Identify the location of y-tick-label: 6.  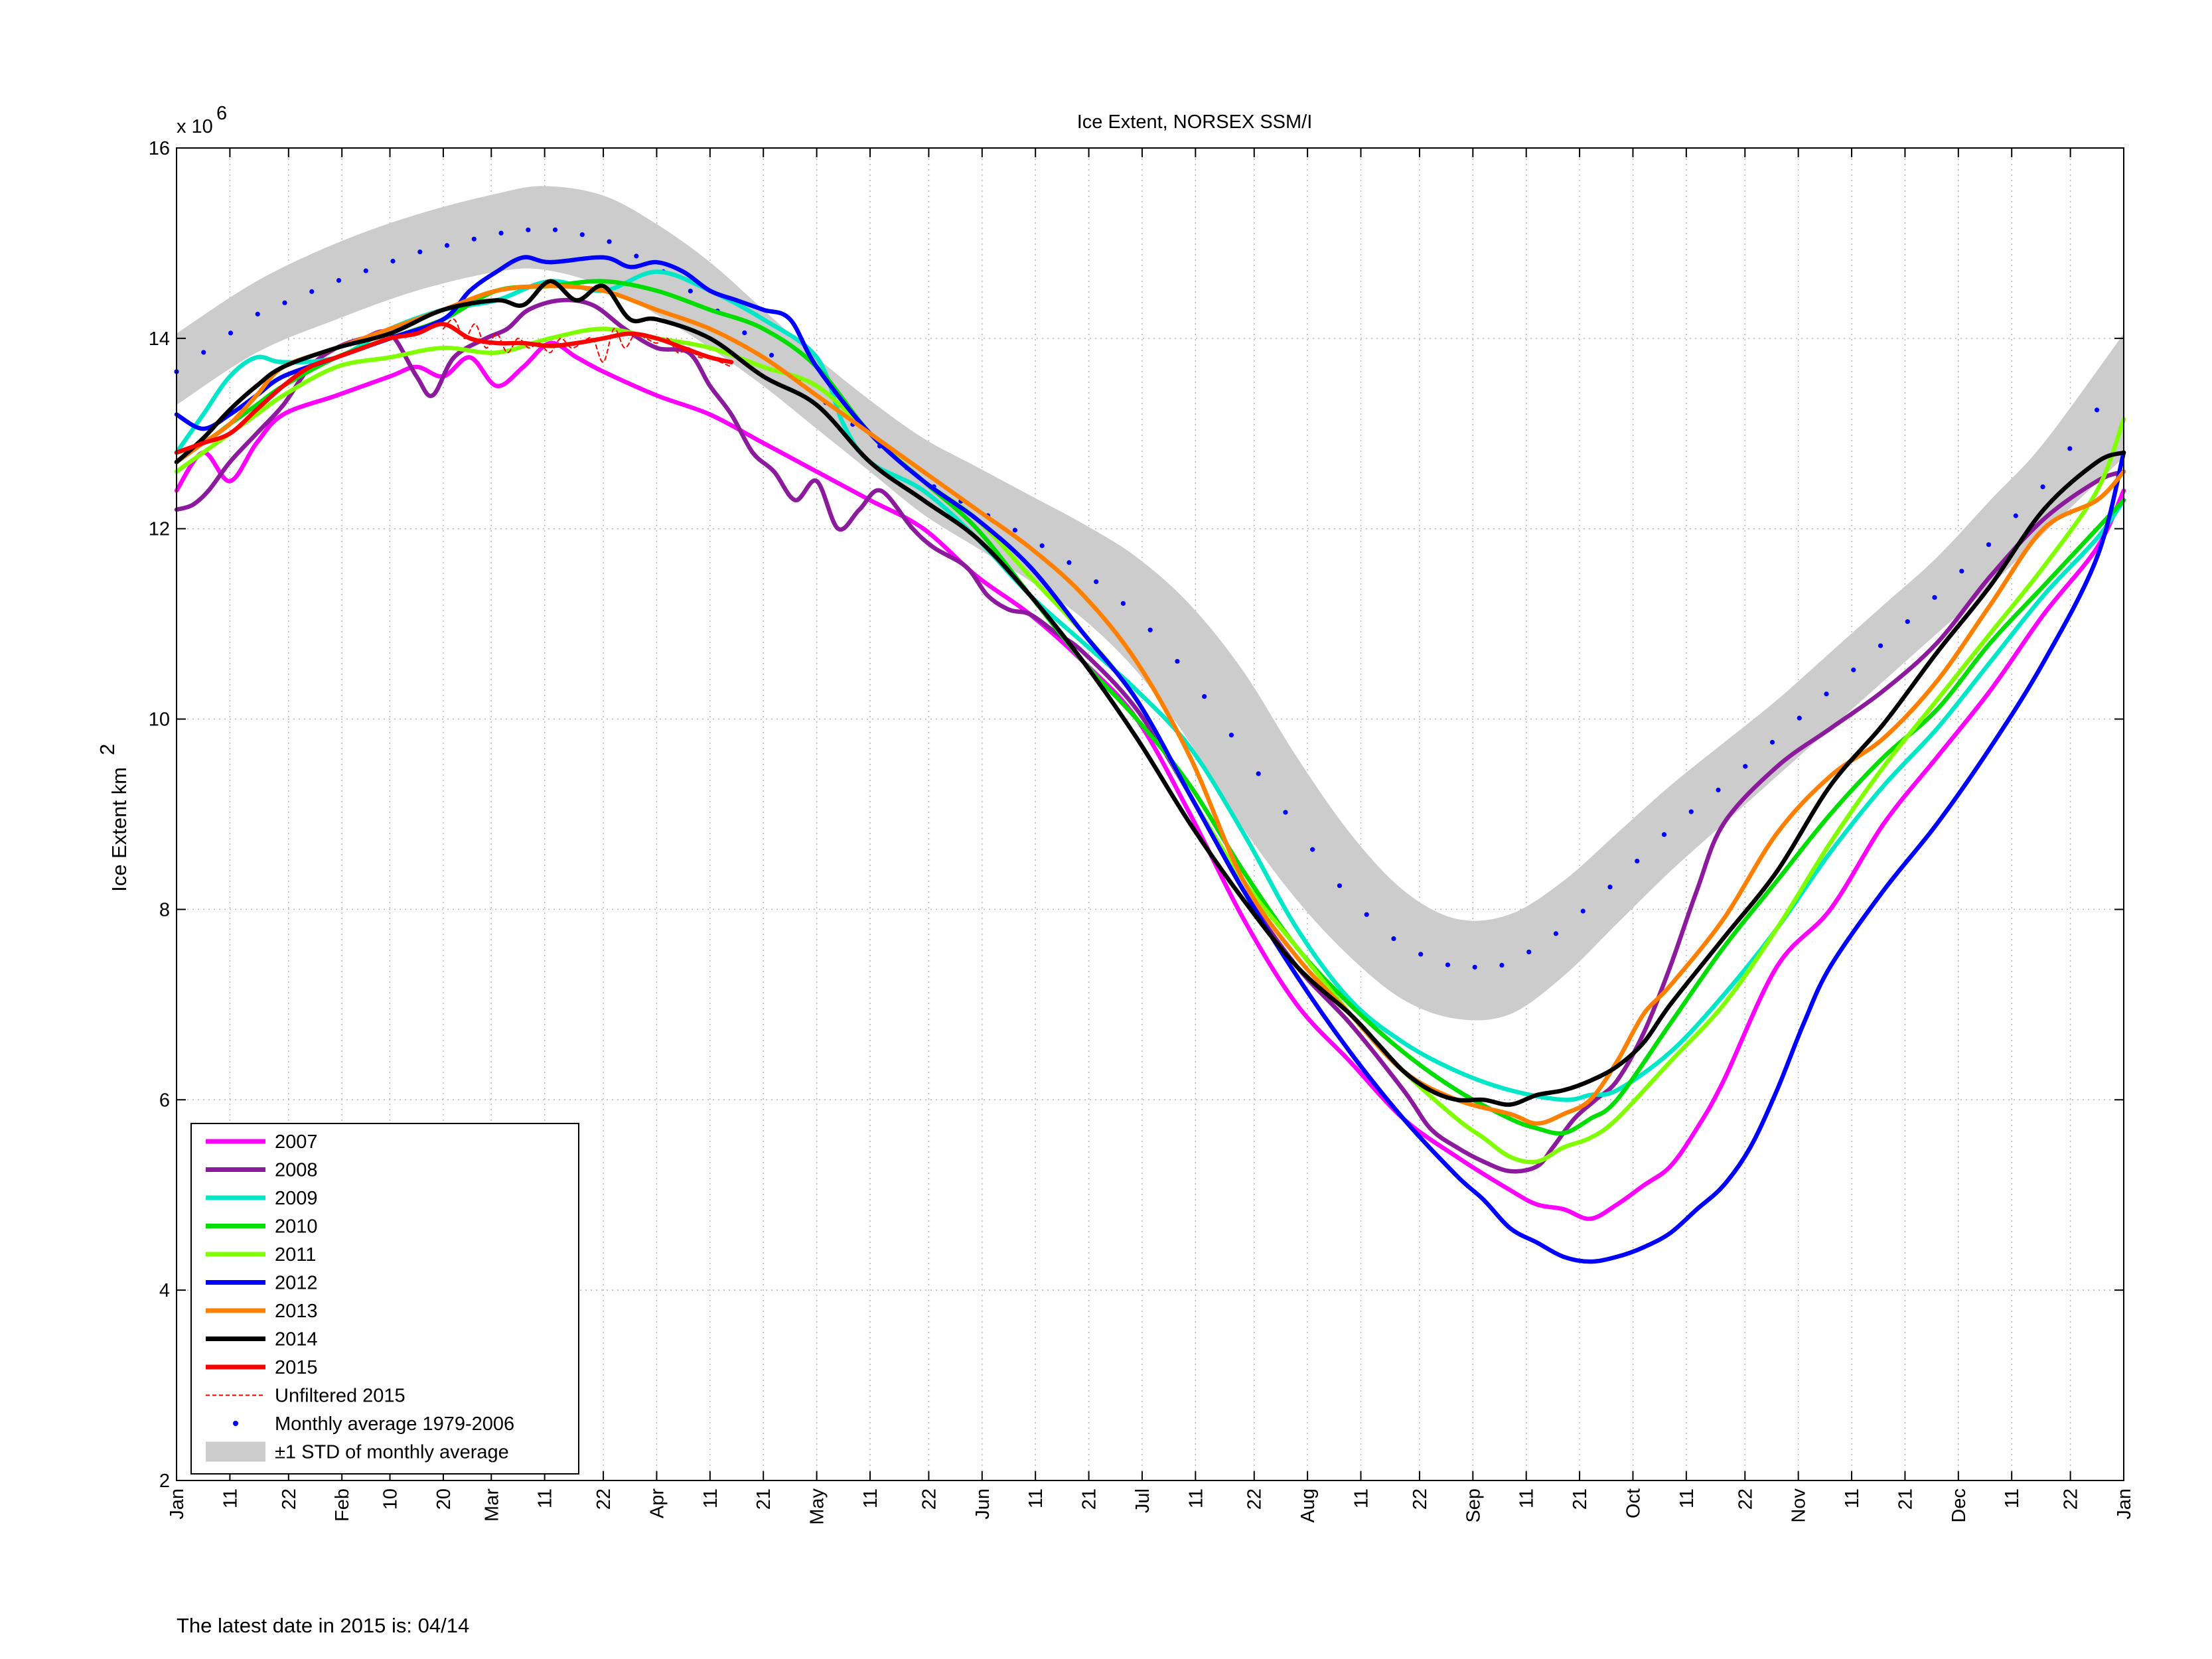
(164, 1100).